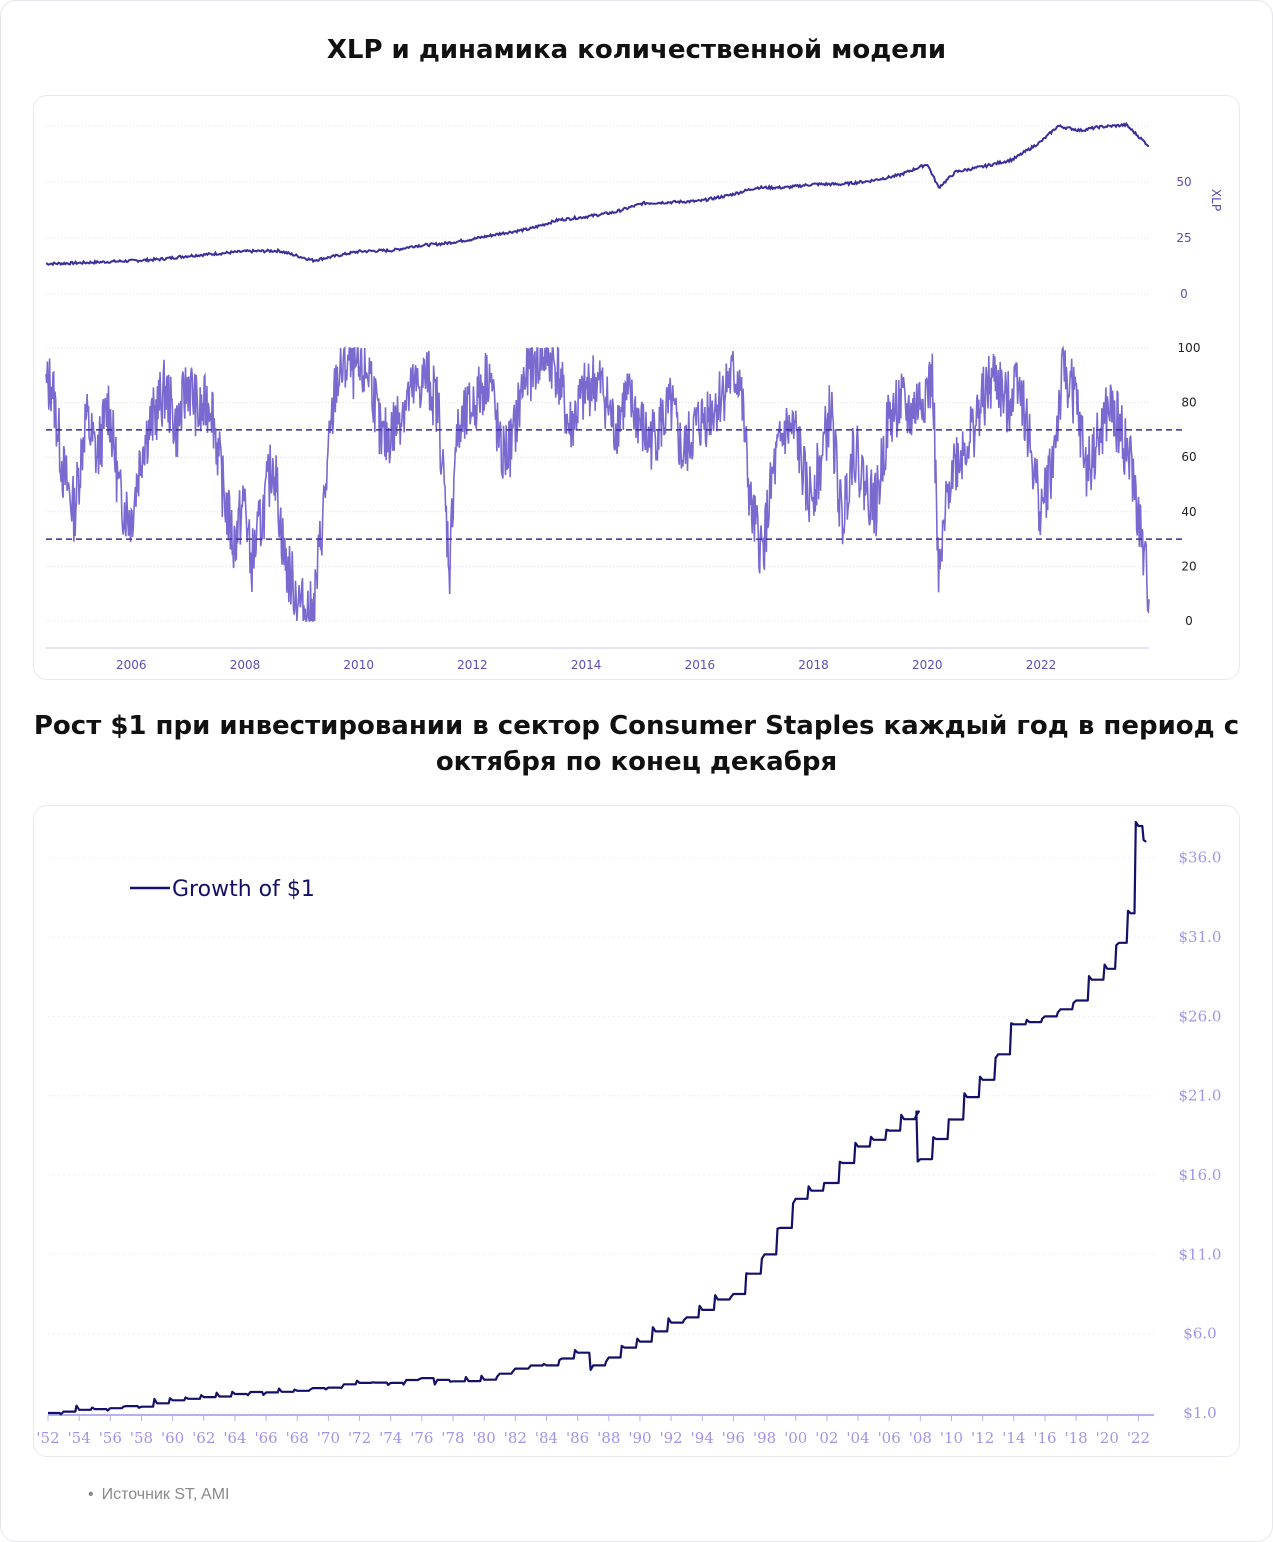 This screenshot has width=1273, height=1542. Describe the element at coordinates (597, 194) in the screenshot. I see `xlp-series-line` at that location.